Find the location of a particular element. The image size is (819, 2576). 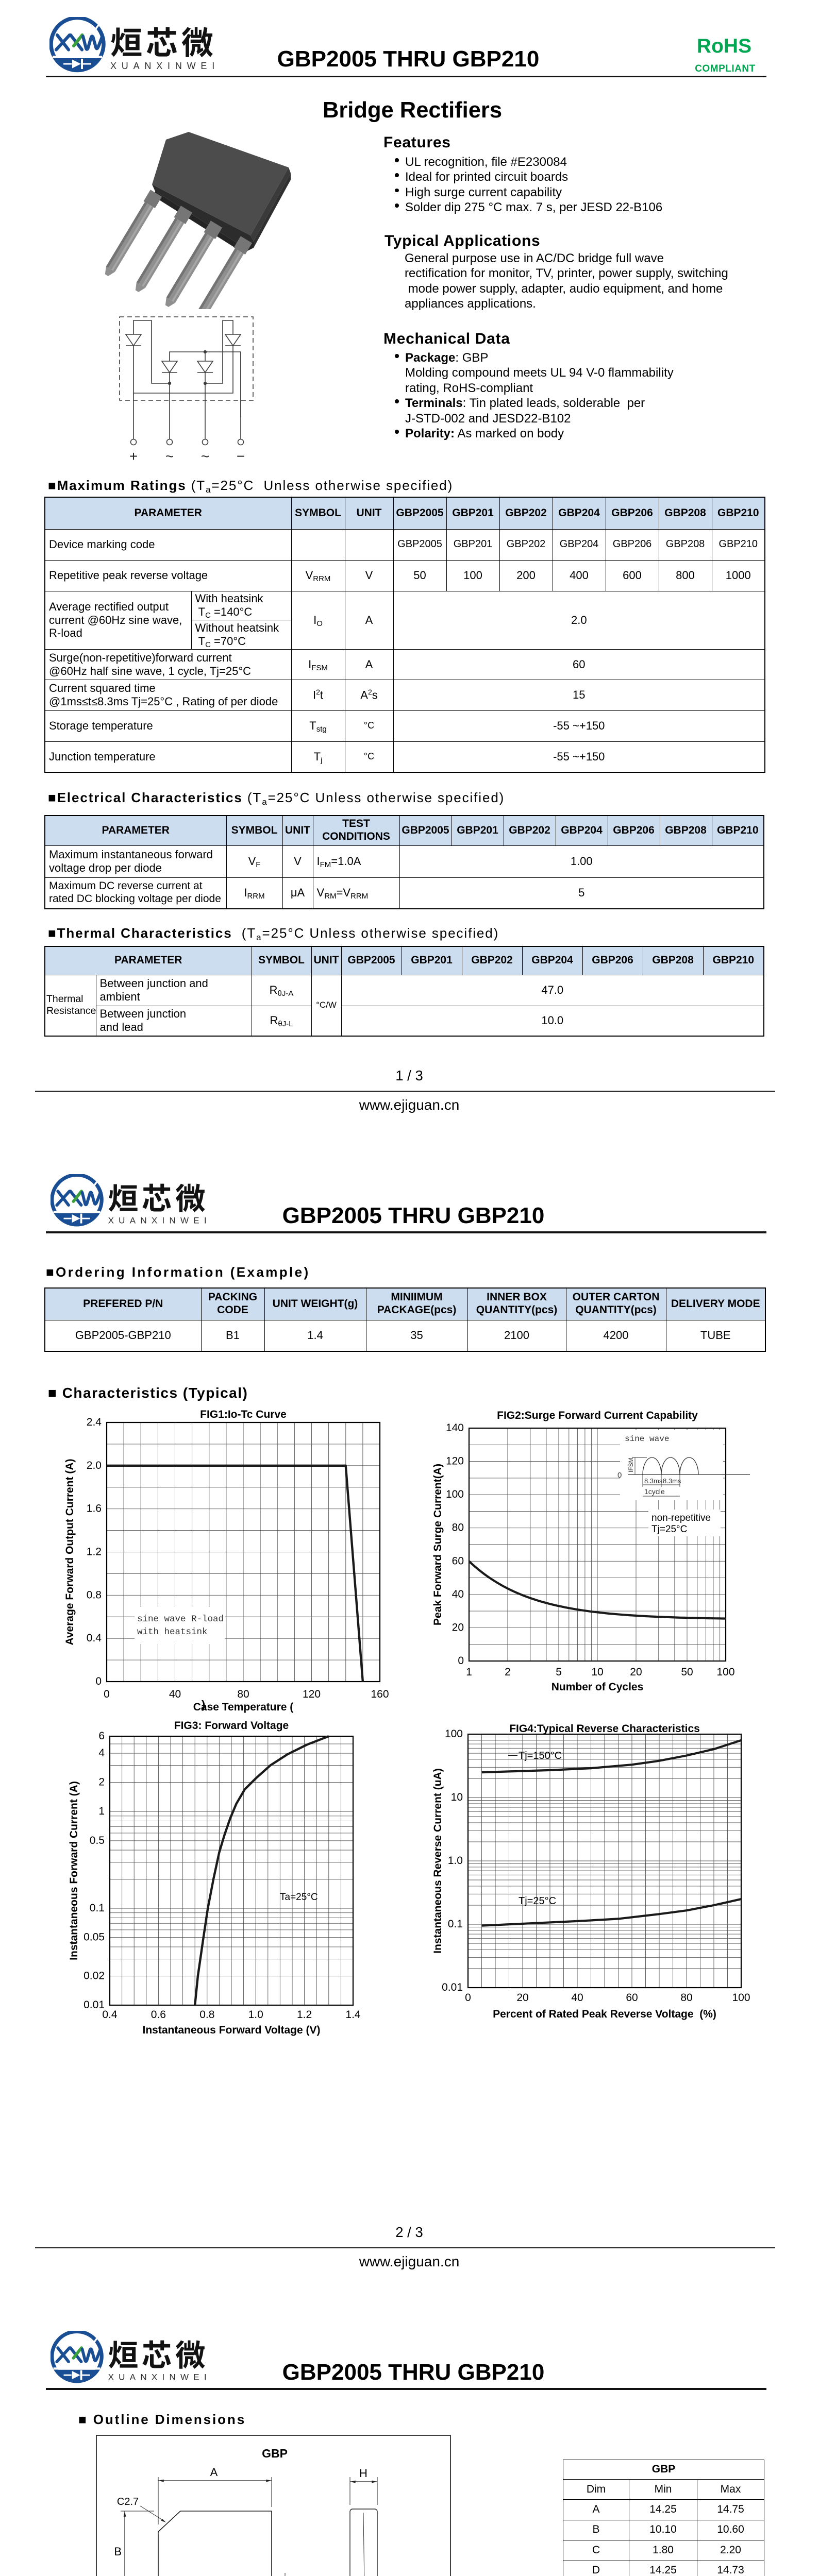

svg-text: 2.0 is located at coordinates (94, 1465).